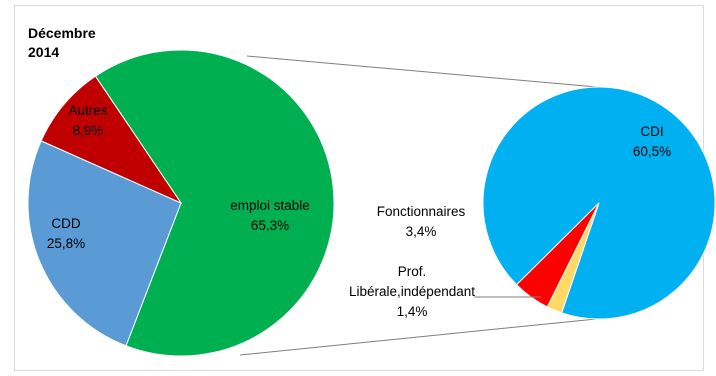  What do you see at coordinates (652, 141) in the screenshot?
I see `data-label-cdi: CDI 60,5%` at bounding box center [652, 141].